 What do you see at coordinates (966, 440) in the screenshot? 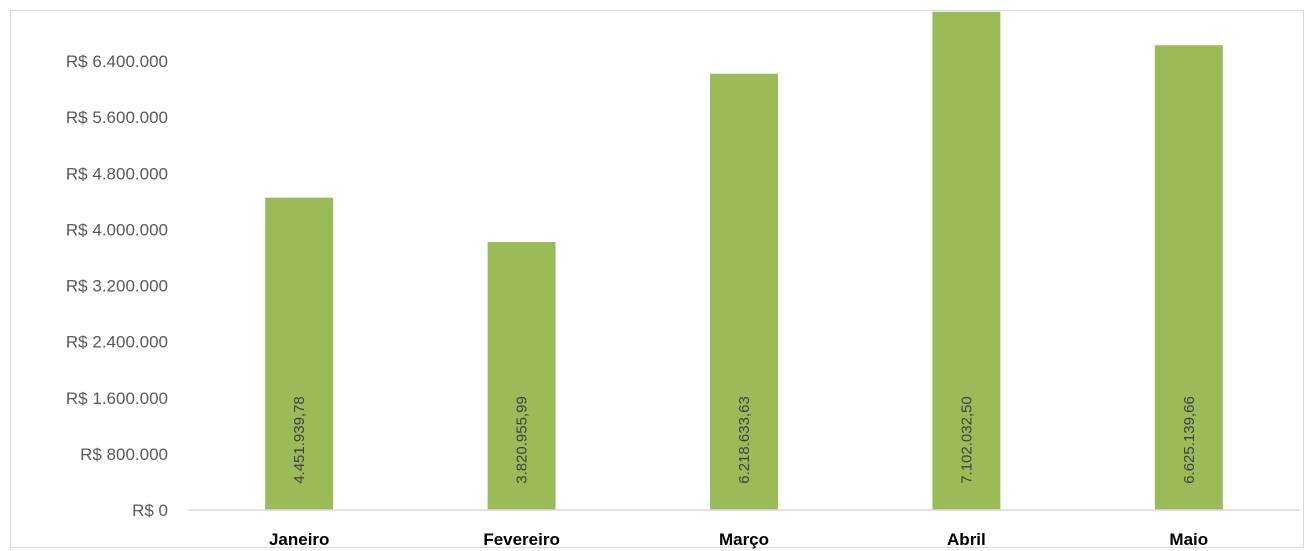
I see `data-label: 7.102.032,50` at bounding box center [966, 440].